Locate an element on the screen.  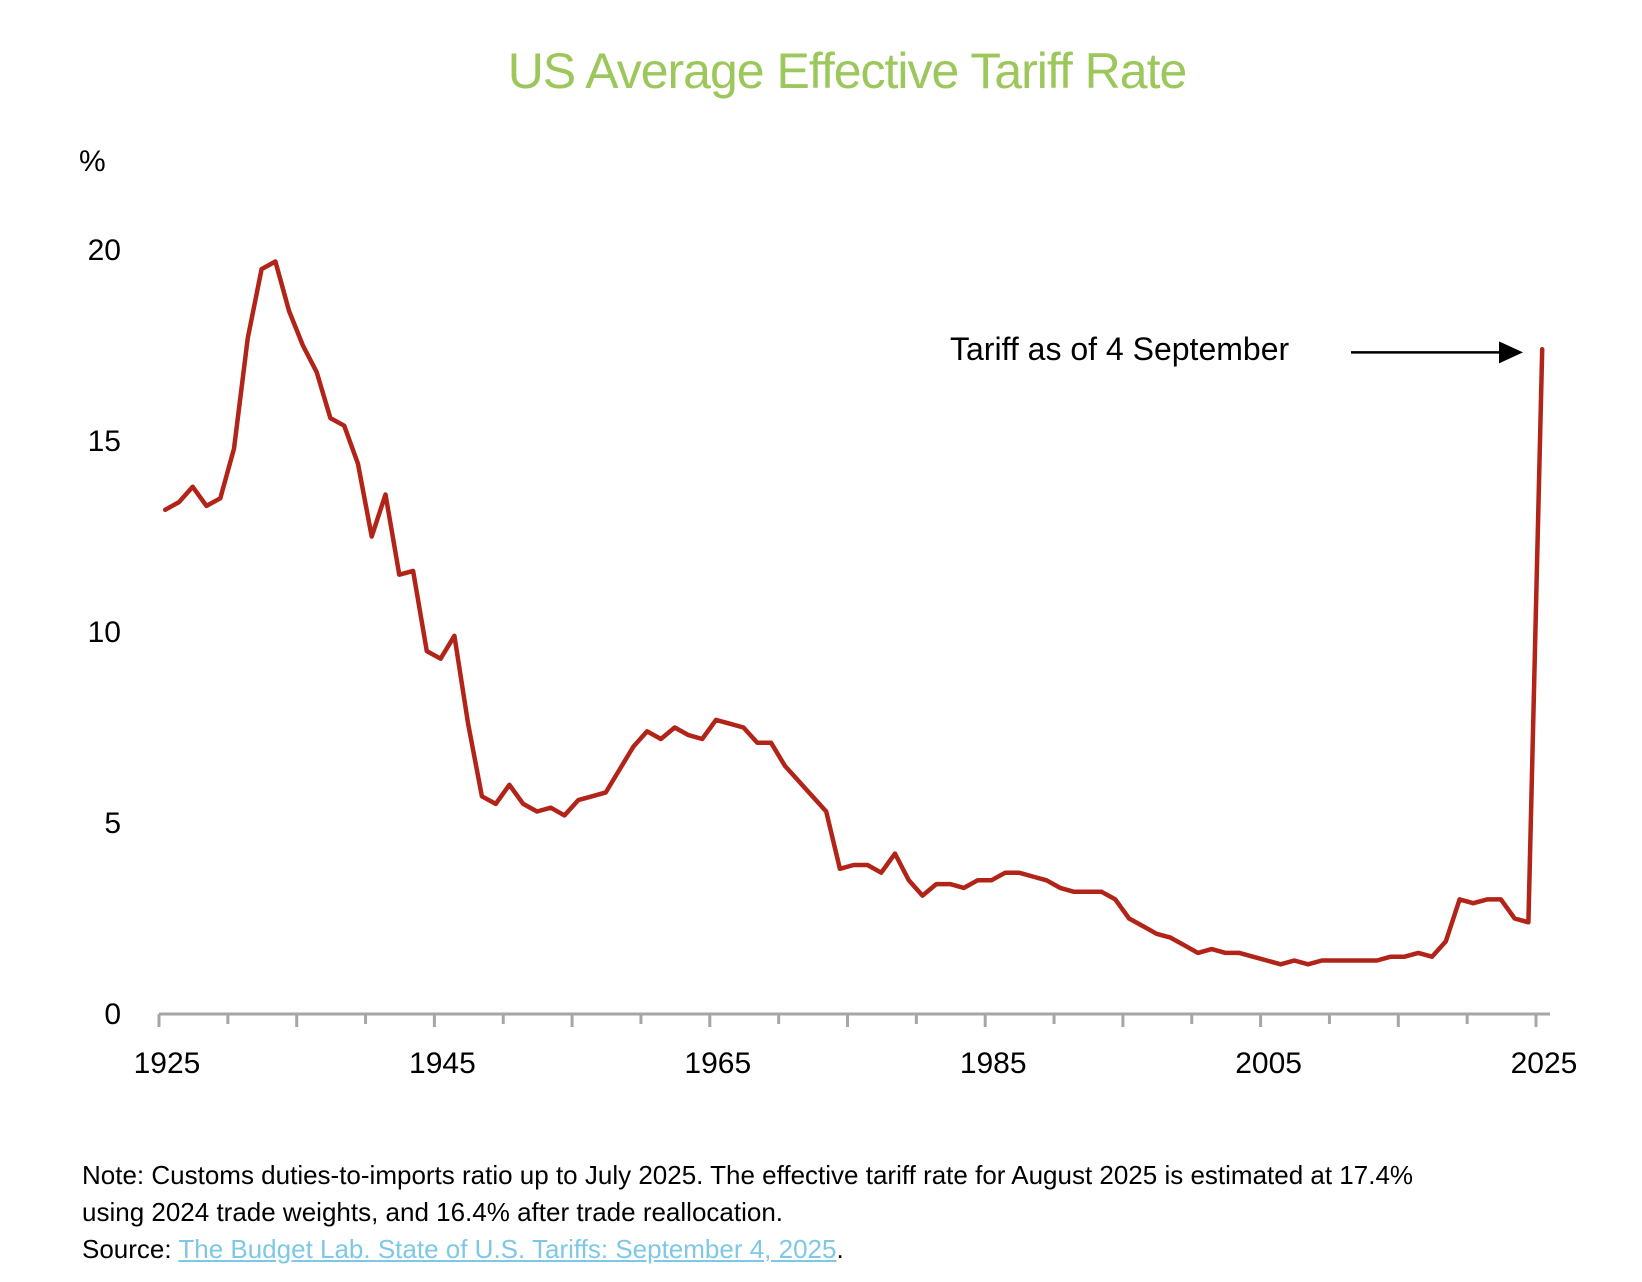
source-suffix: . is located at coordinates (840, 1249).